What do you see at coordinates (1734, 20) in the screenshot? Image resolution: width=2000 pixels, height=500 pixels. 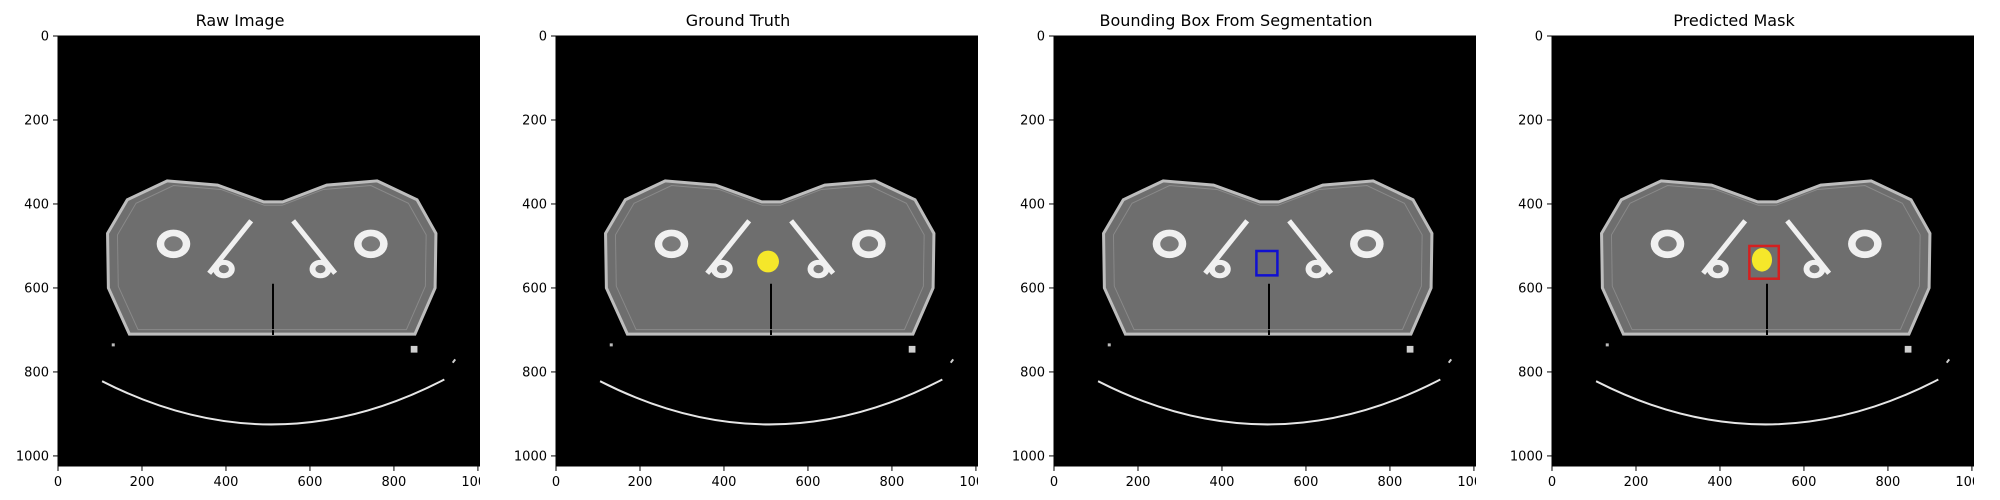 I see `panel-title: Predicted Mask` at bounding box center [1734, 20].